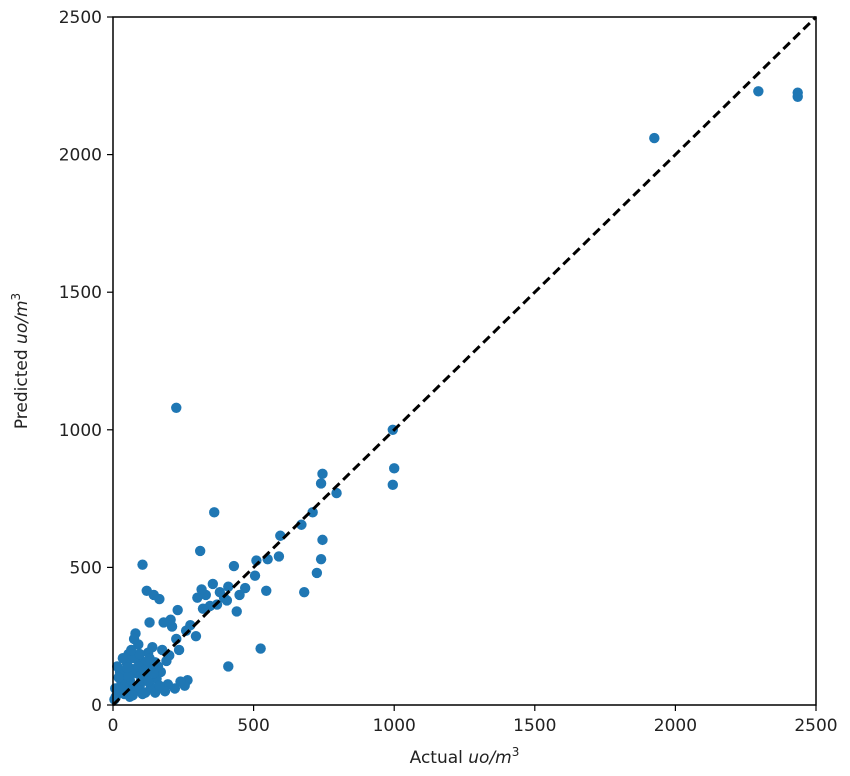 The image size is (850, 776). I want to click on y-tick-label: 1000, so click(80, 431).